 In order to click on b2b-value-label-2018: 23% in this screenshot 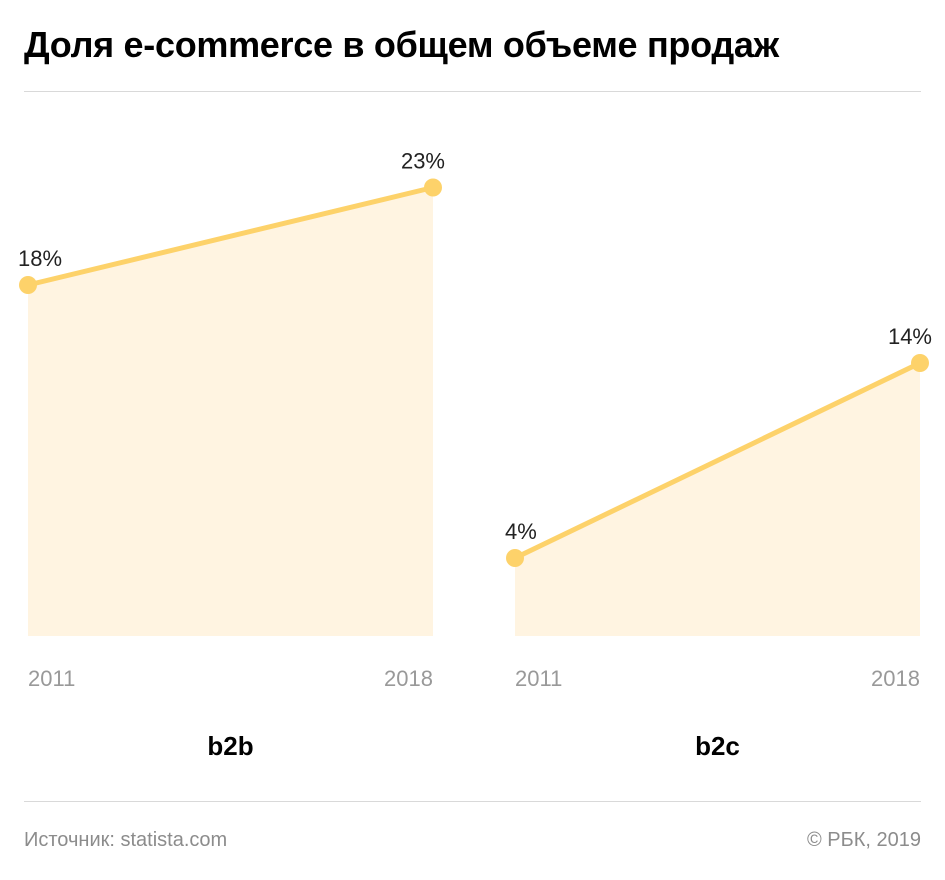, I will do `click(423, 161)`.